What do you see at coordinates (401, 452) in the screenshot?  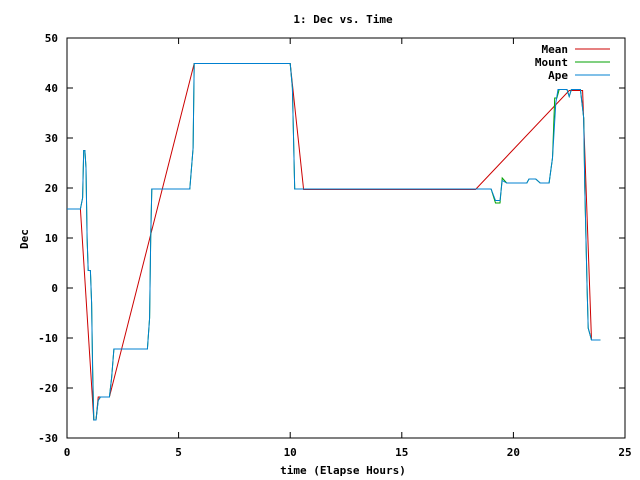 I see `x-tick-label: 15` at bounding box center [401, 452].